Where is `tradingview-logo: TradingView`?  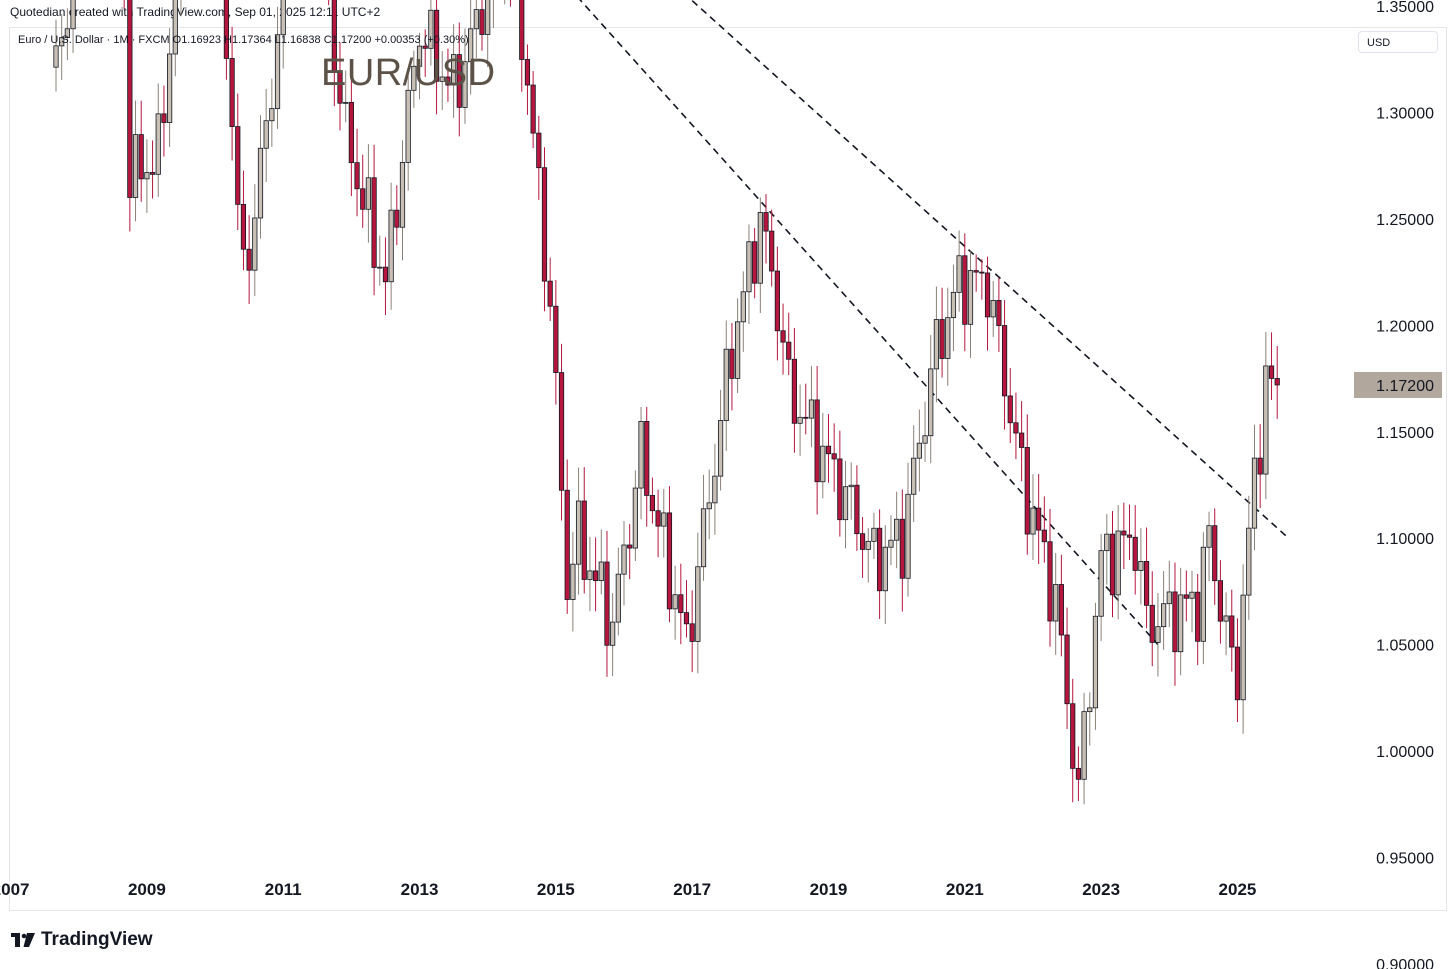
tradingview-logo: TradingView is located at coordinates (82, 940).